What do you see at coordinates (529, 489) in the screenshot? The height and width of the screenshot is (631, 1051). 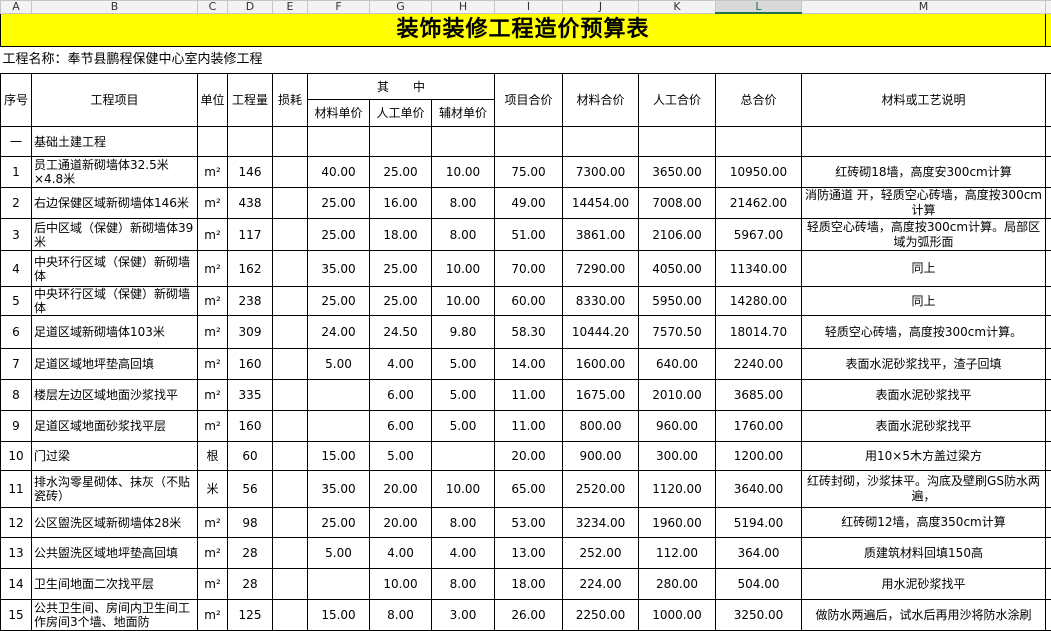 I see `cell: 65.00` at bounding box center [529, 489].